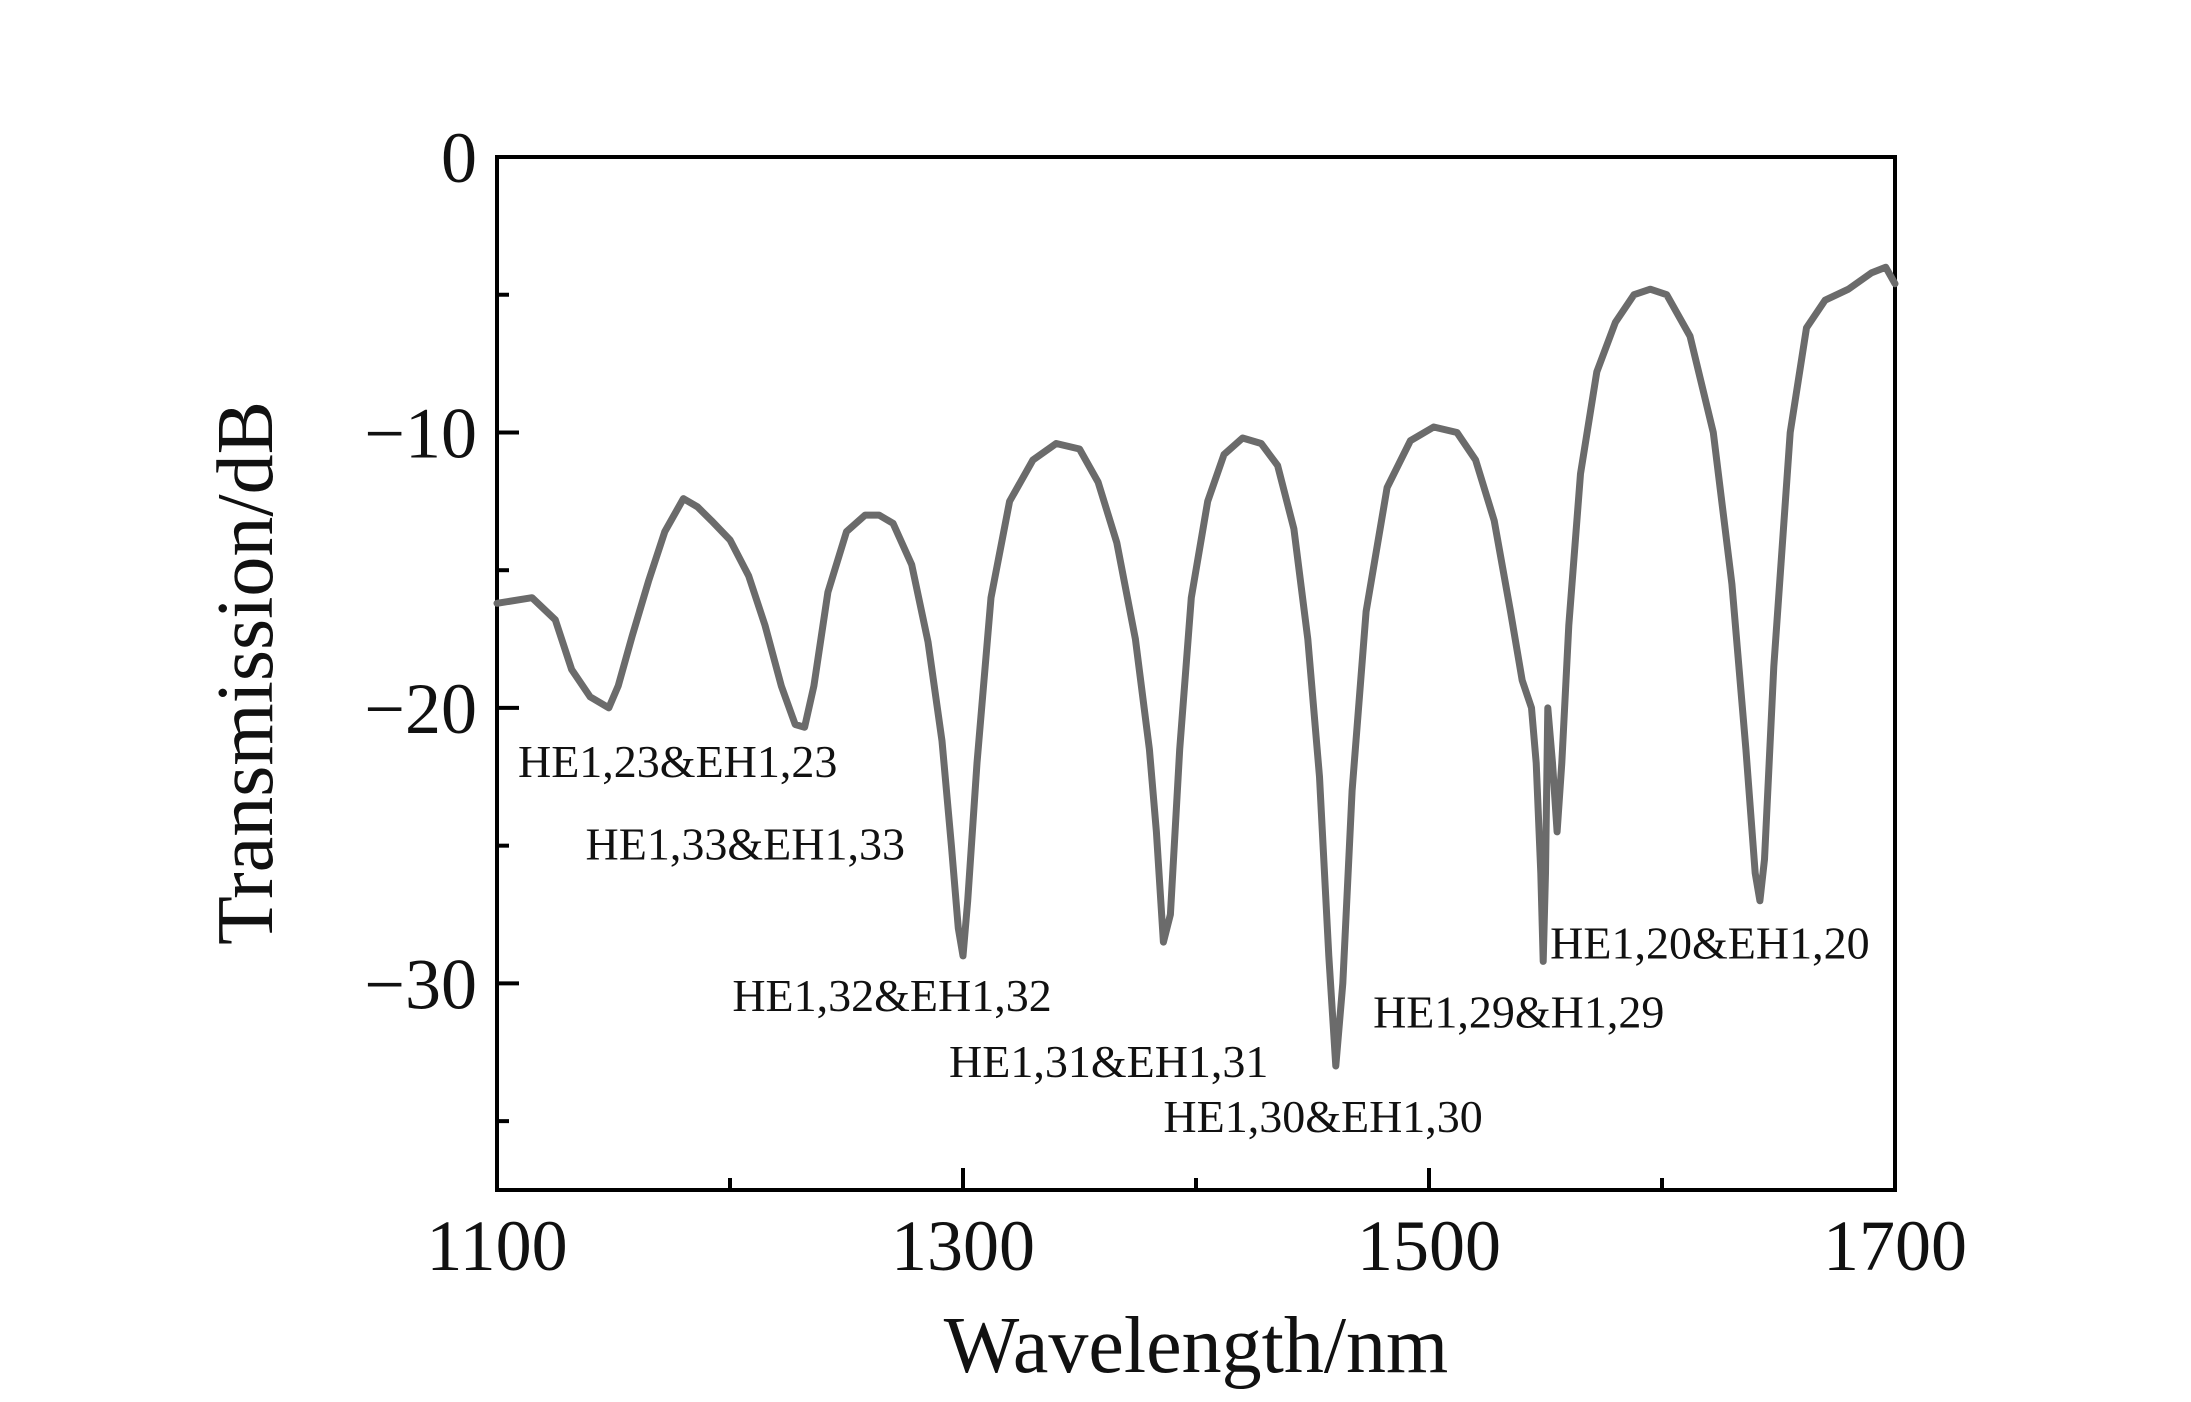 Image resolution: width=2191 pixels, height=1402 pixels. What do you see at coordinates (246, 673) in the screenshot?
I see `y-axis-title: Transmission/dB` at bounding box center [246, 673].